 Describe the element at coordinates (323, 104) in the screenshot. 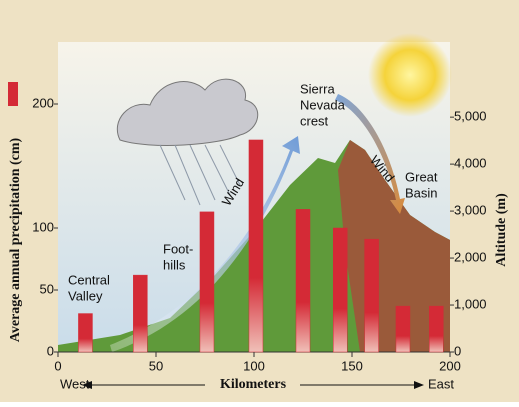

I see `annotation: Nevada` at that location.